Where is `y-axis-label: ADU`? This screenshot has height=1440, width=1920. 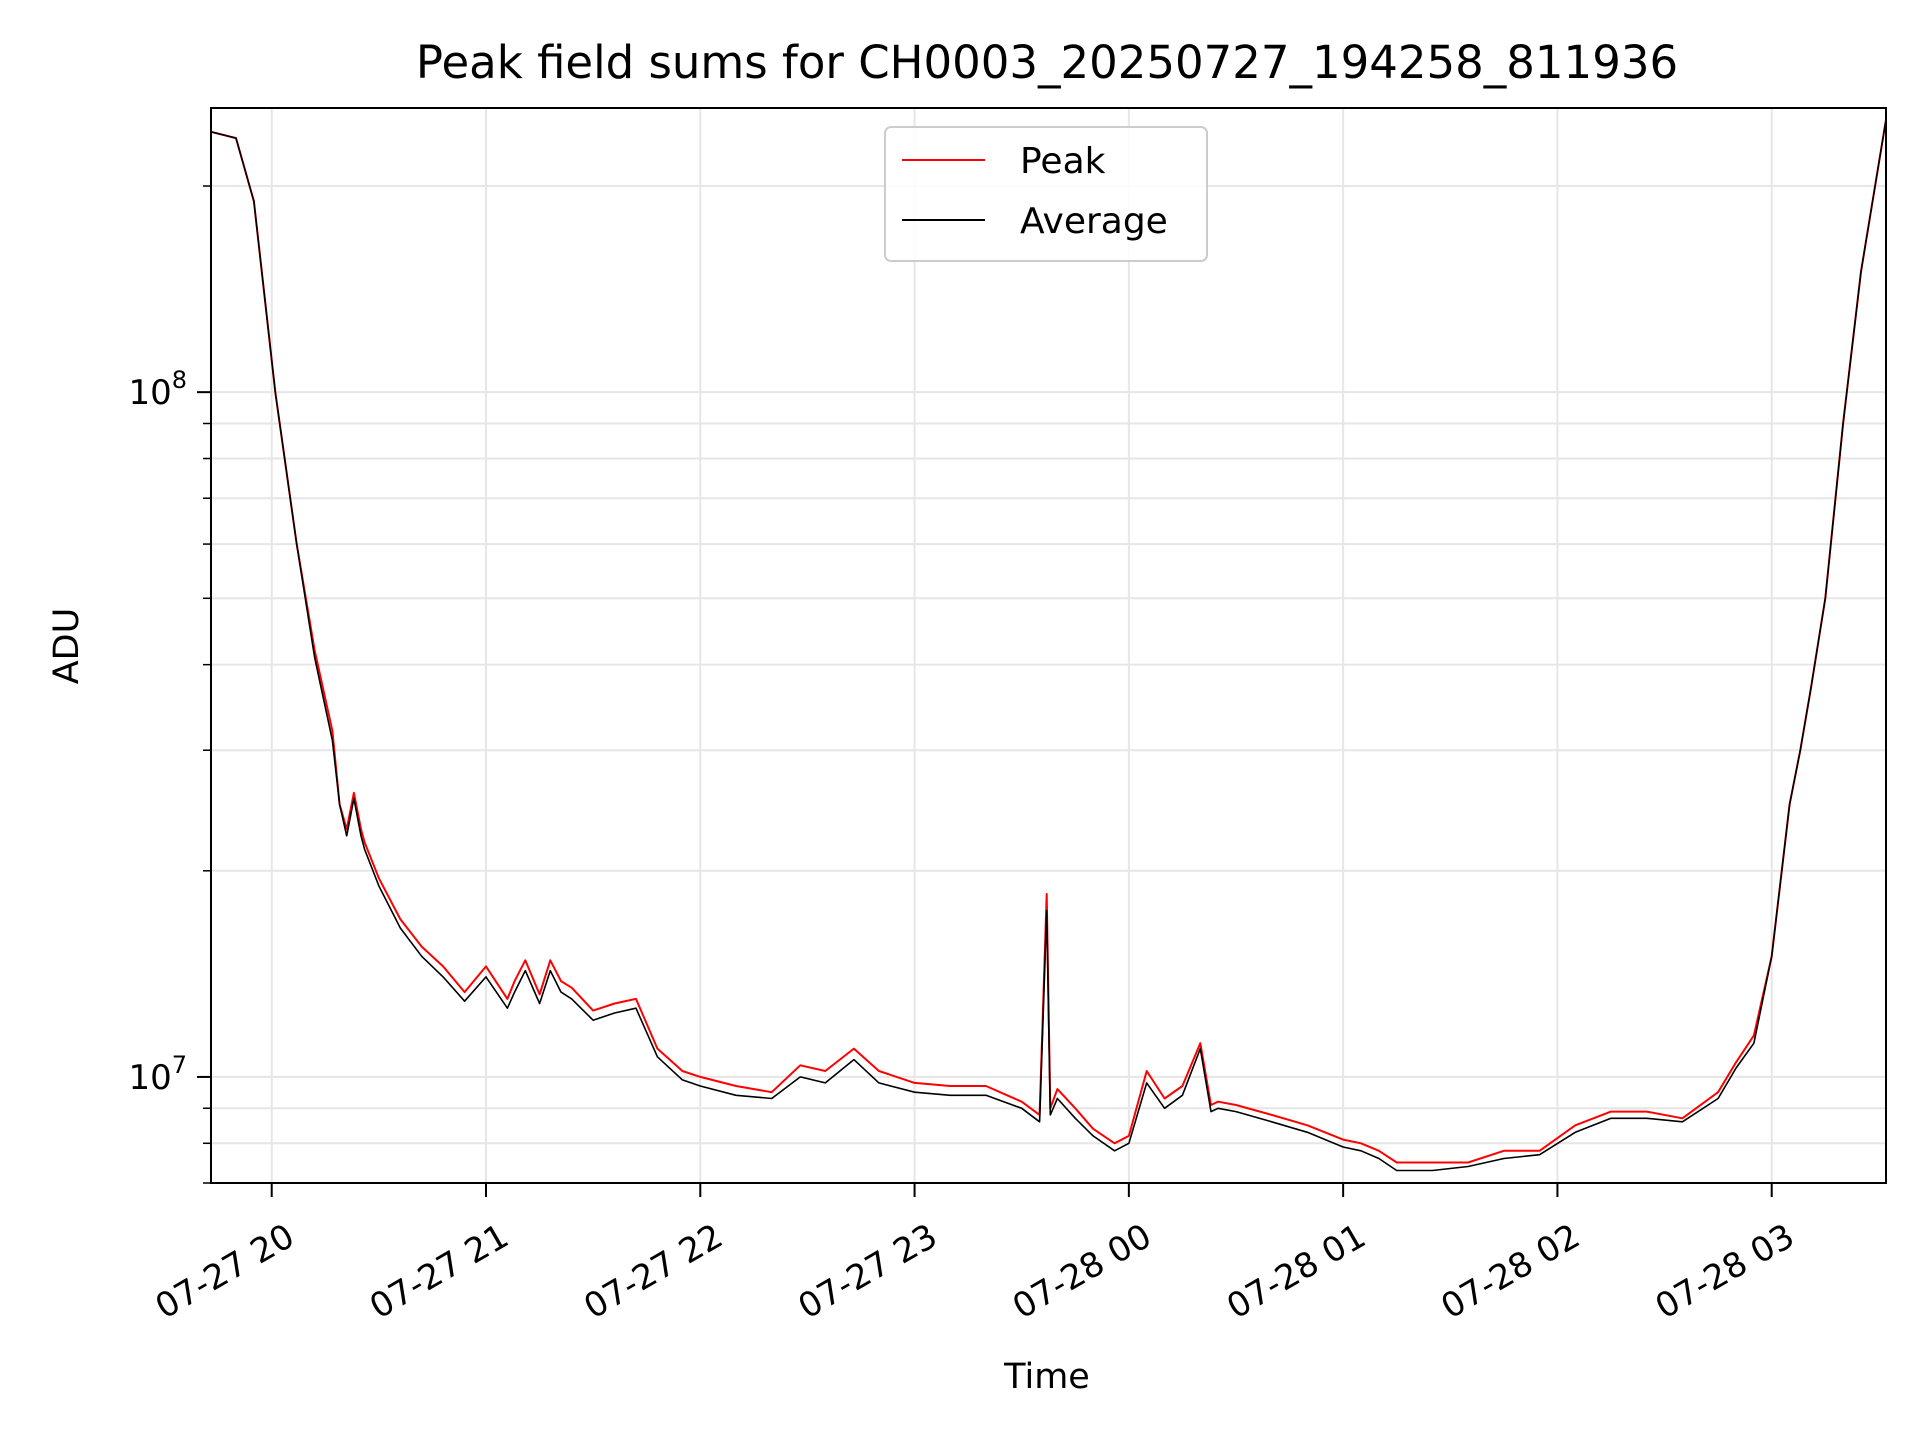 y-axis-label: ADU is located at coordinates (67, 646).